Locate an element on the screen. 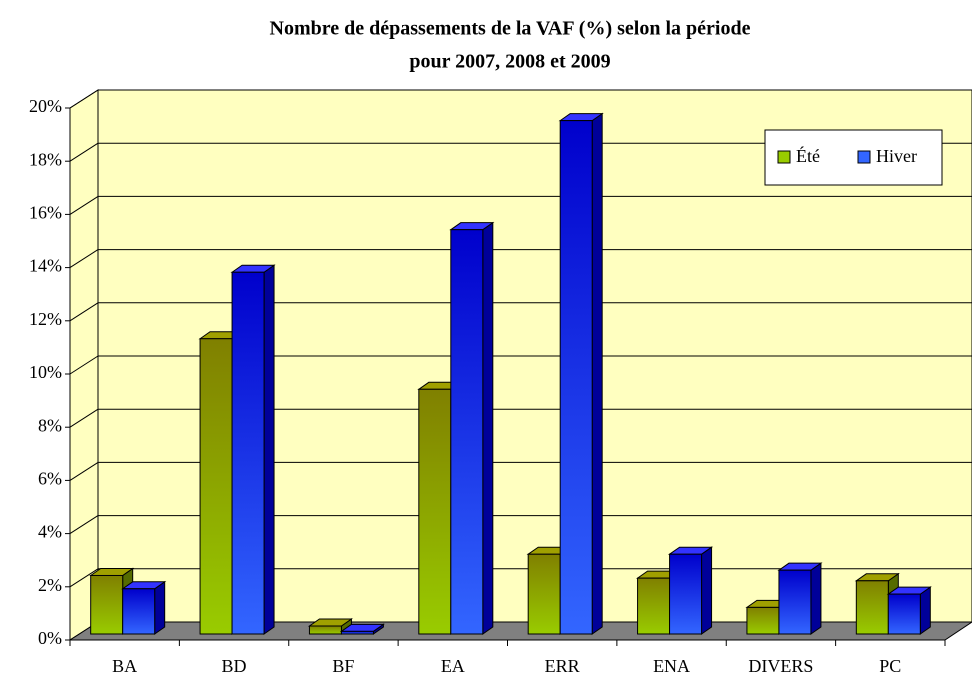 This screenshot has width=972, height=679. legend-label: Hiver is located at coordinates (896, 156).